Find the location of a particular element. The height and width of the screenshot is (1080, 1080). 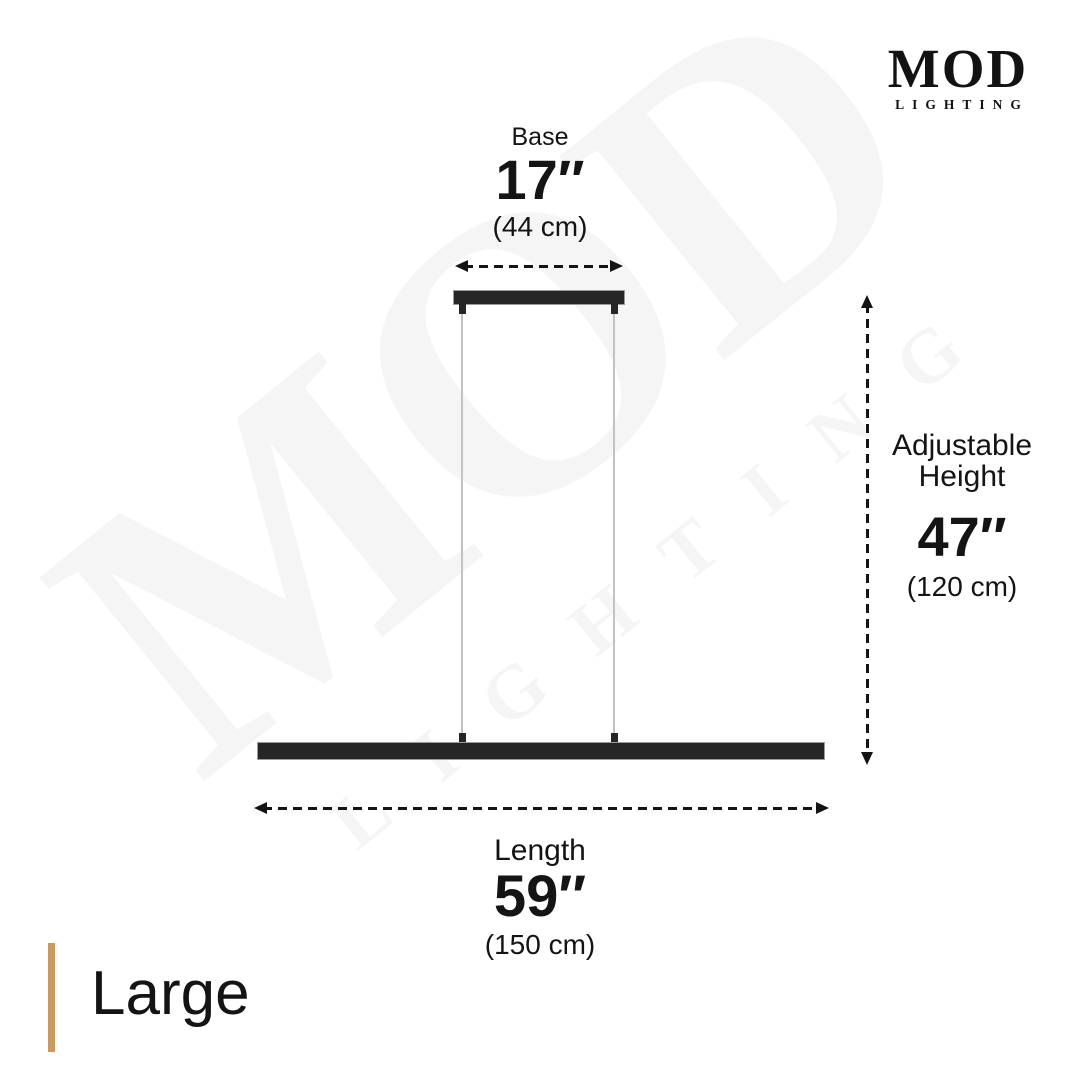

length-dimension-inches: 59″ is located at coordinates (540, 896).